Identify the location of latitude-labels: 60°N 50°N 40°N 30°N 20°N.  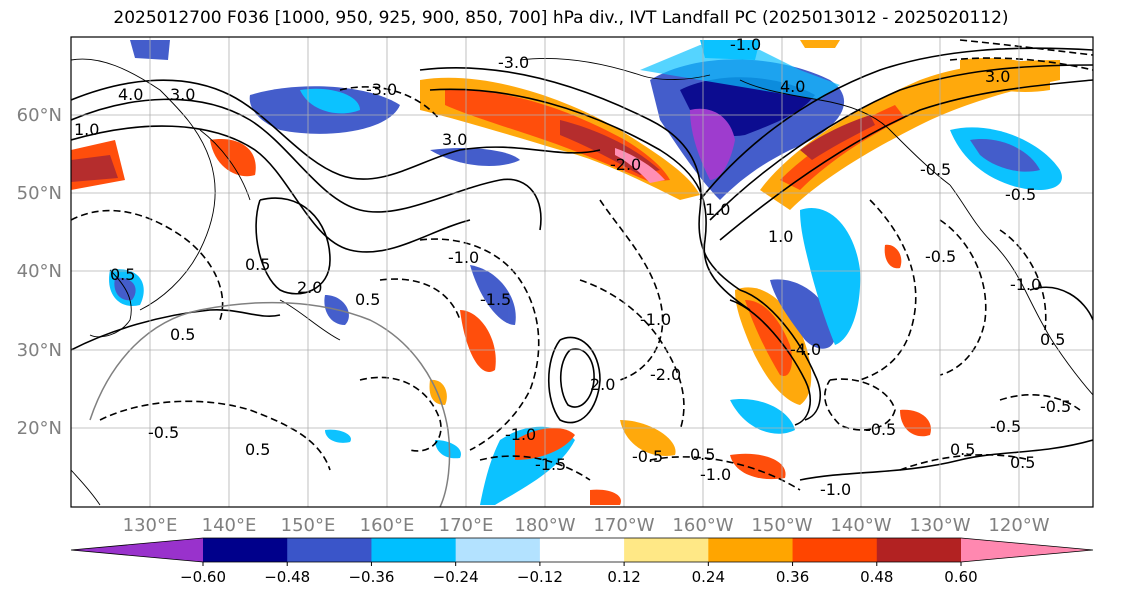
(39, 272).